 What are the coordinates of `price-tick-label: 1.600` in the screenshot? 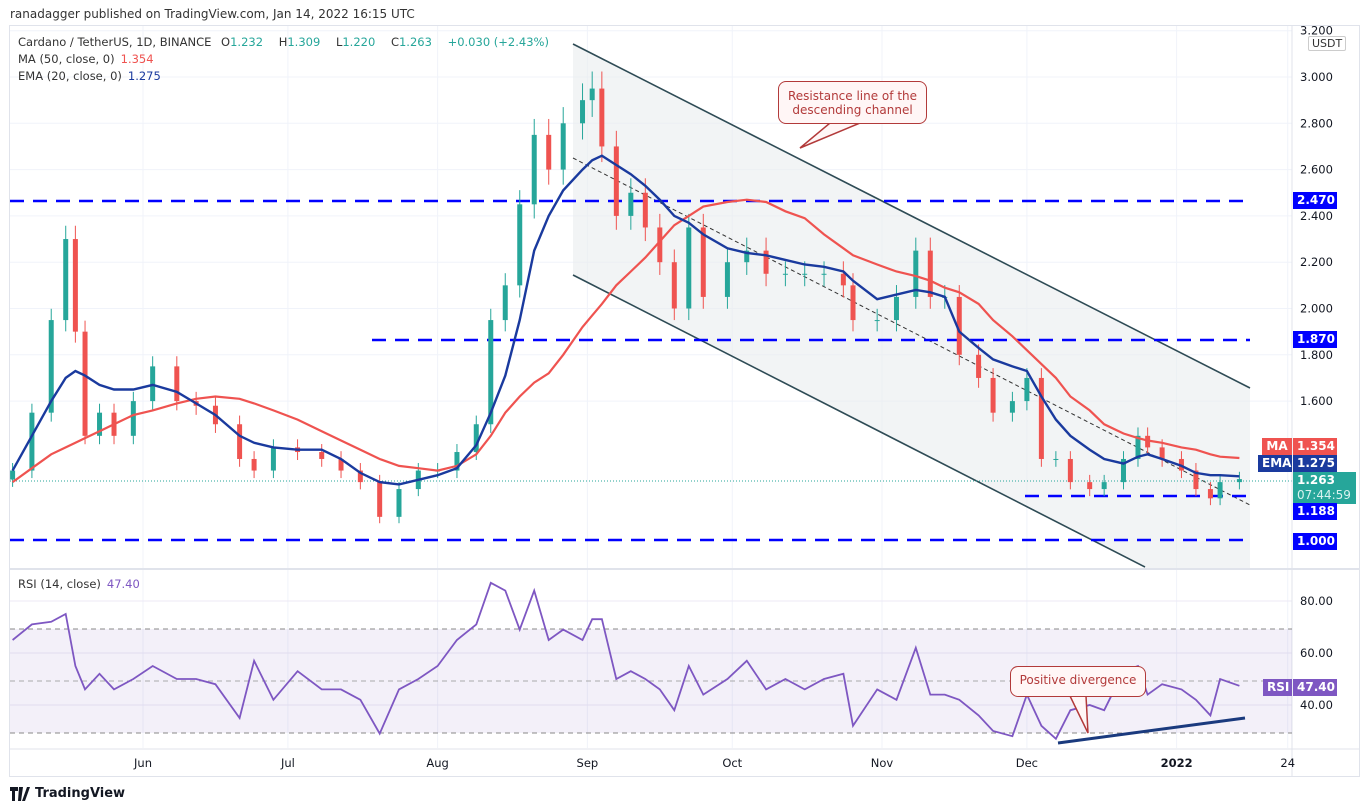 It's located at (1316, 401).